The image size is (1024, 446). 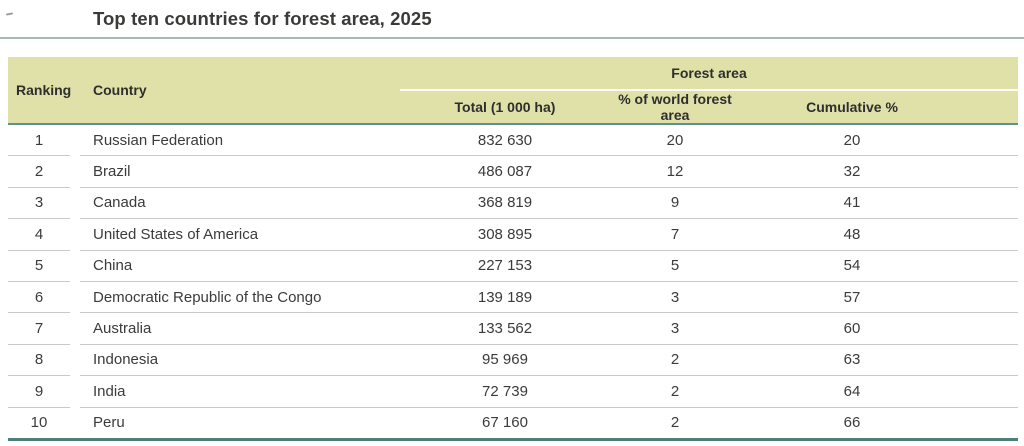 I want to click on country-cell: Russian Federation, so click(x=240, y=141).